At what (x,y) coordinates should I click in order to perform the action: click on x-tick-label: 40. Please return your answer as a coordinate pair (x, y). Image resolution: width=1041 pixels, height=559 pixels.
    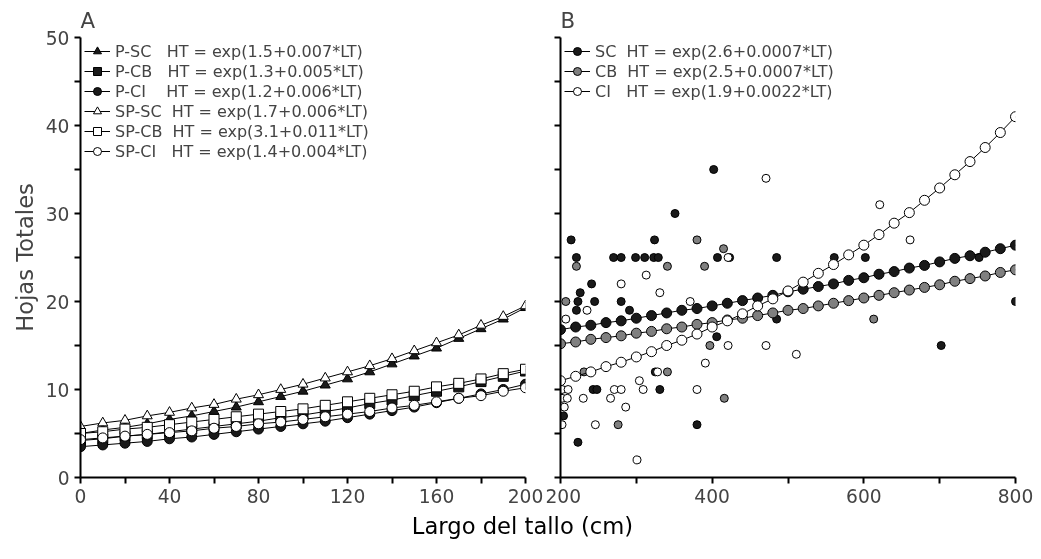
    Looking at the image, I should click on (169, 496).